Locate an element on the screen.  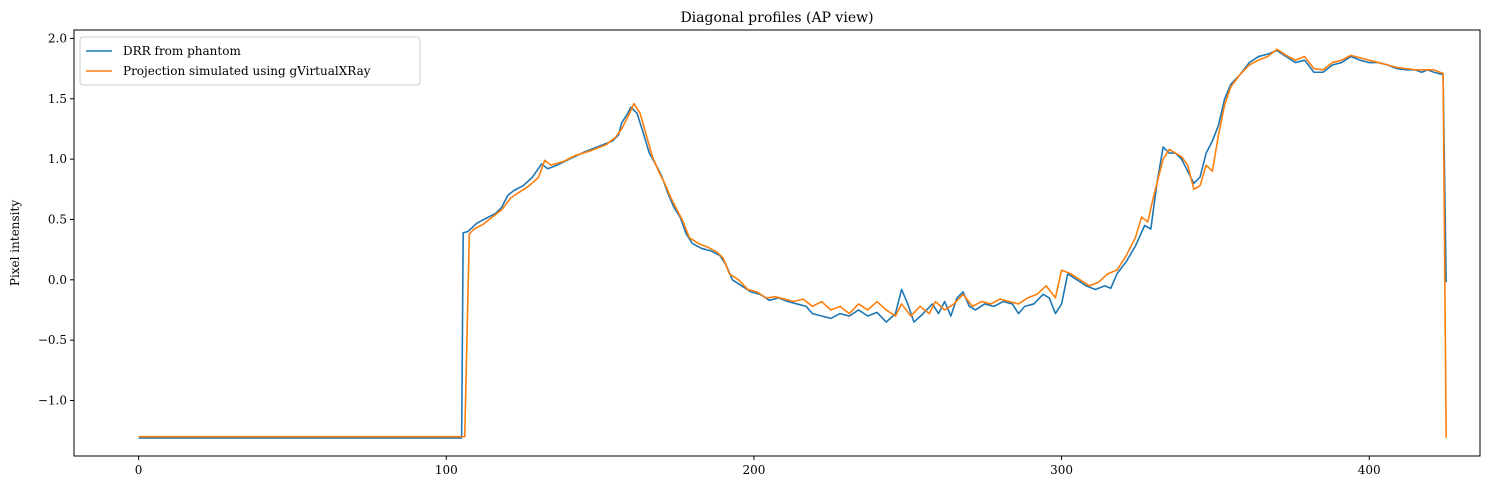
y-tick-label: 0.5 is located at coordinates (57, 219).